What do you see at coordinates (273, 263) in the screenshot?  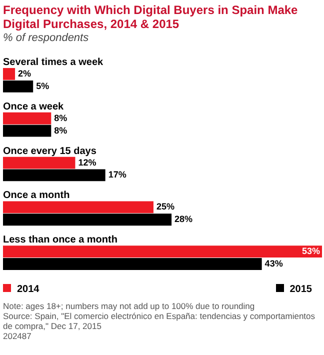 I see `data-label: 43%` at bounding box center [273, 263].